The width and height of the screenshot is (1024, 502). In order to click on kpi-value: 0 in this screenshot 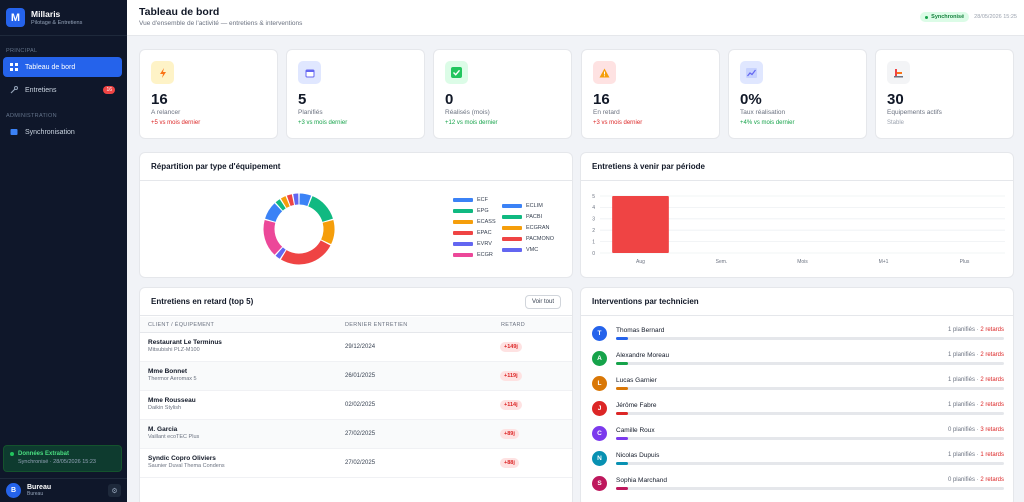, I will do `click(449, 99)`.